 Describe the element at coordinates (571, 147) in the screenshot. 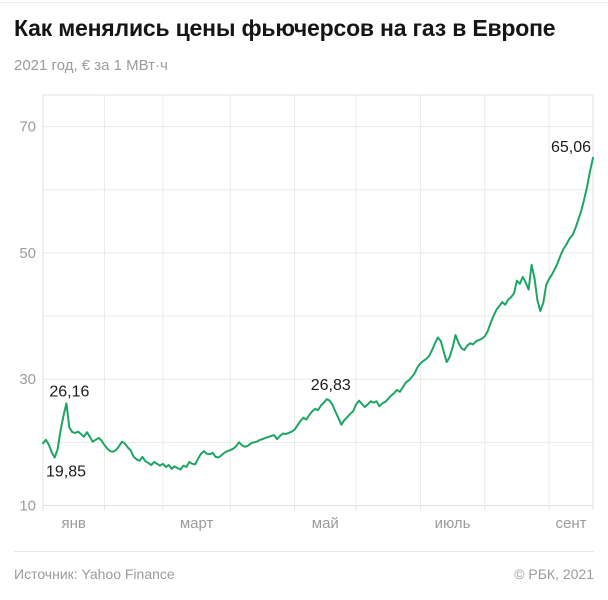

I see `annotation-label: 65,06` at that location.